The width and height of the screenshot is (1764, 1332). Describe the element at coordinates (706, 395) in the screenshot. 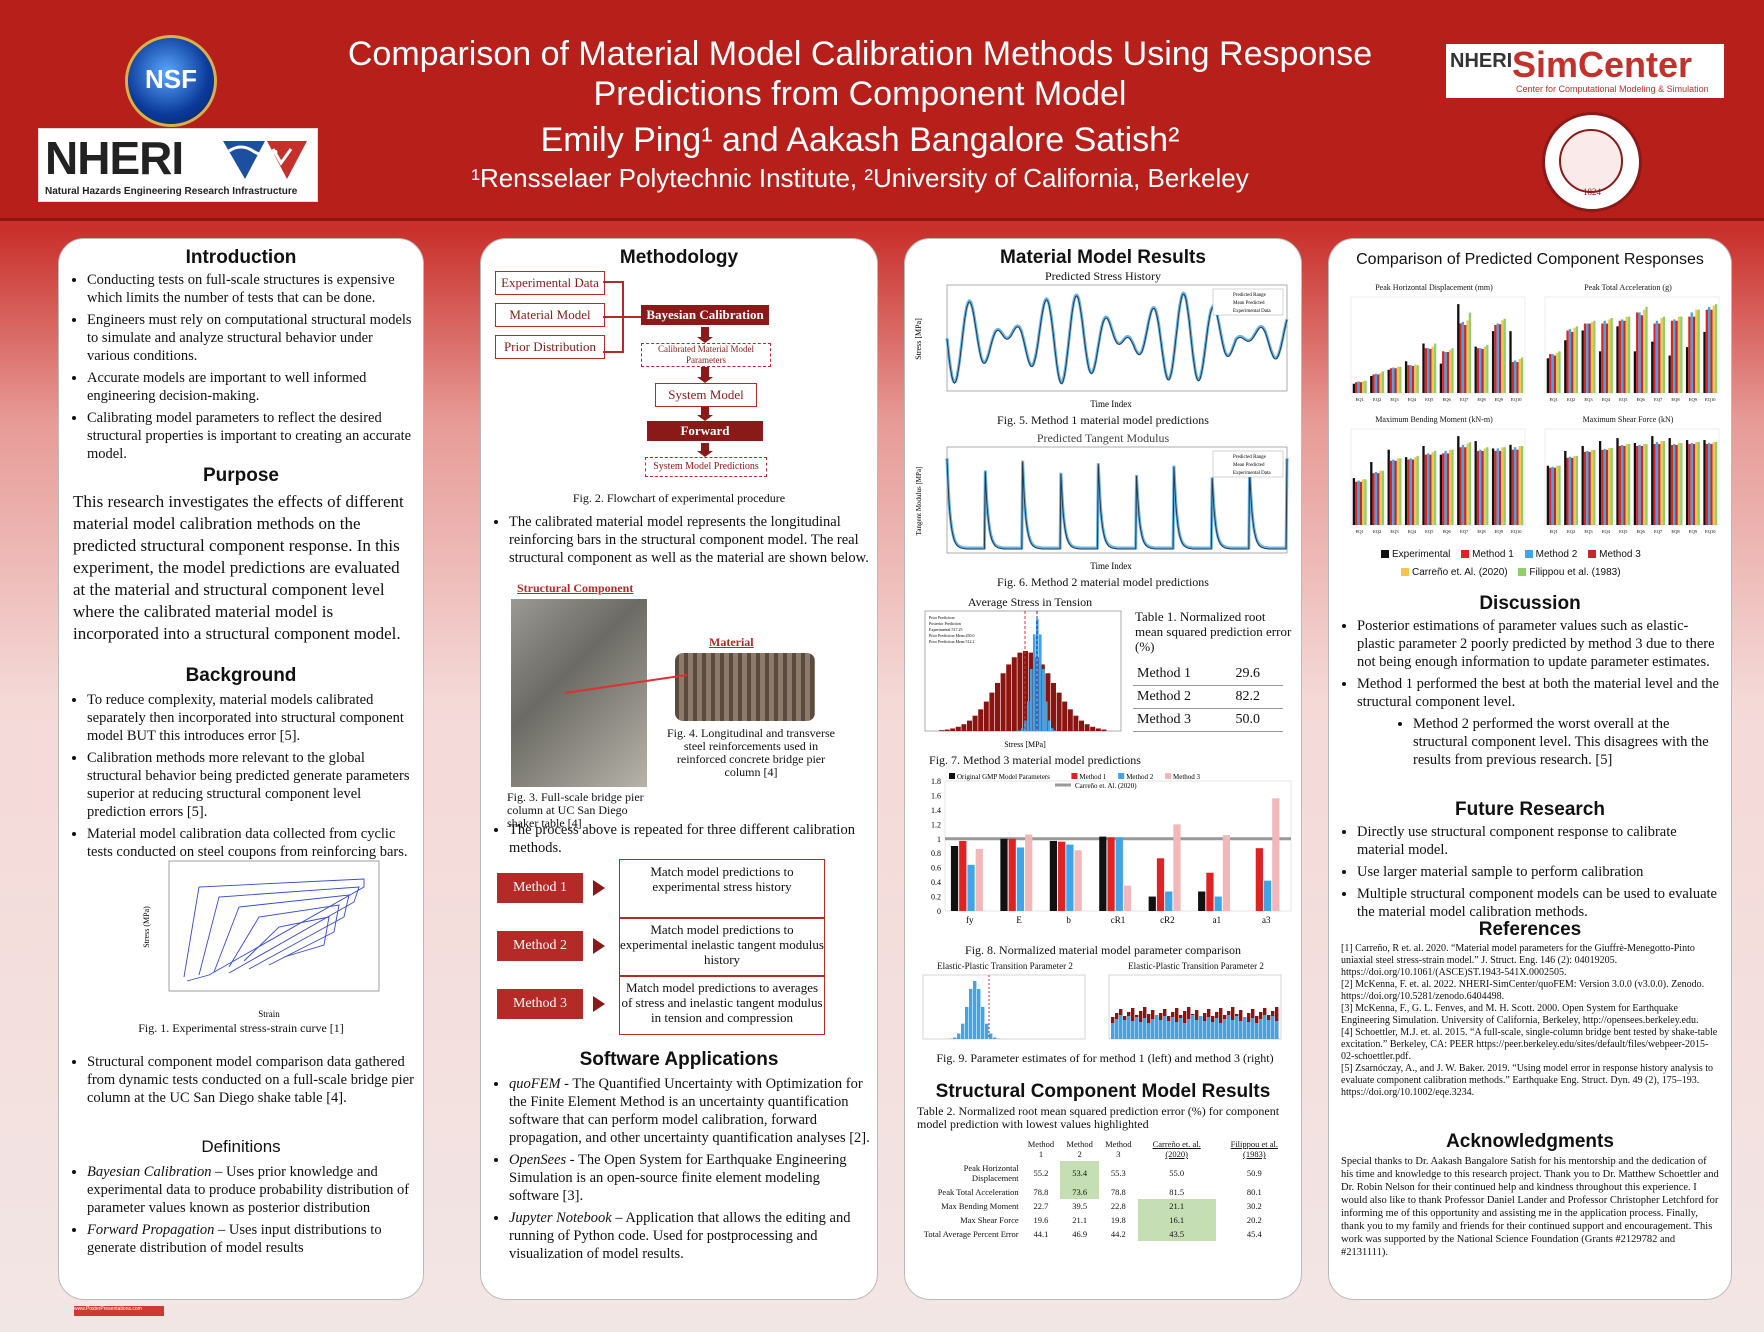

I see `flow-system-model: System Model` at that location.